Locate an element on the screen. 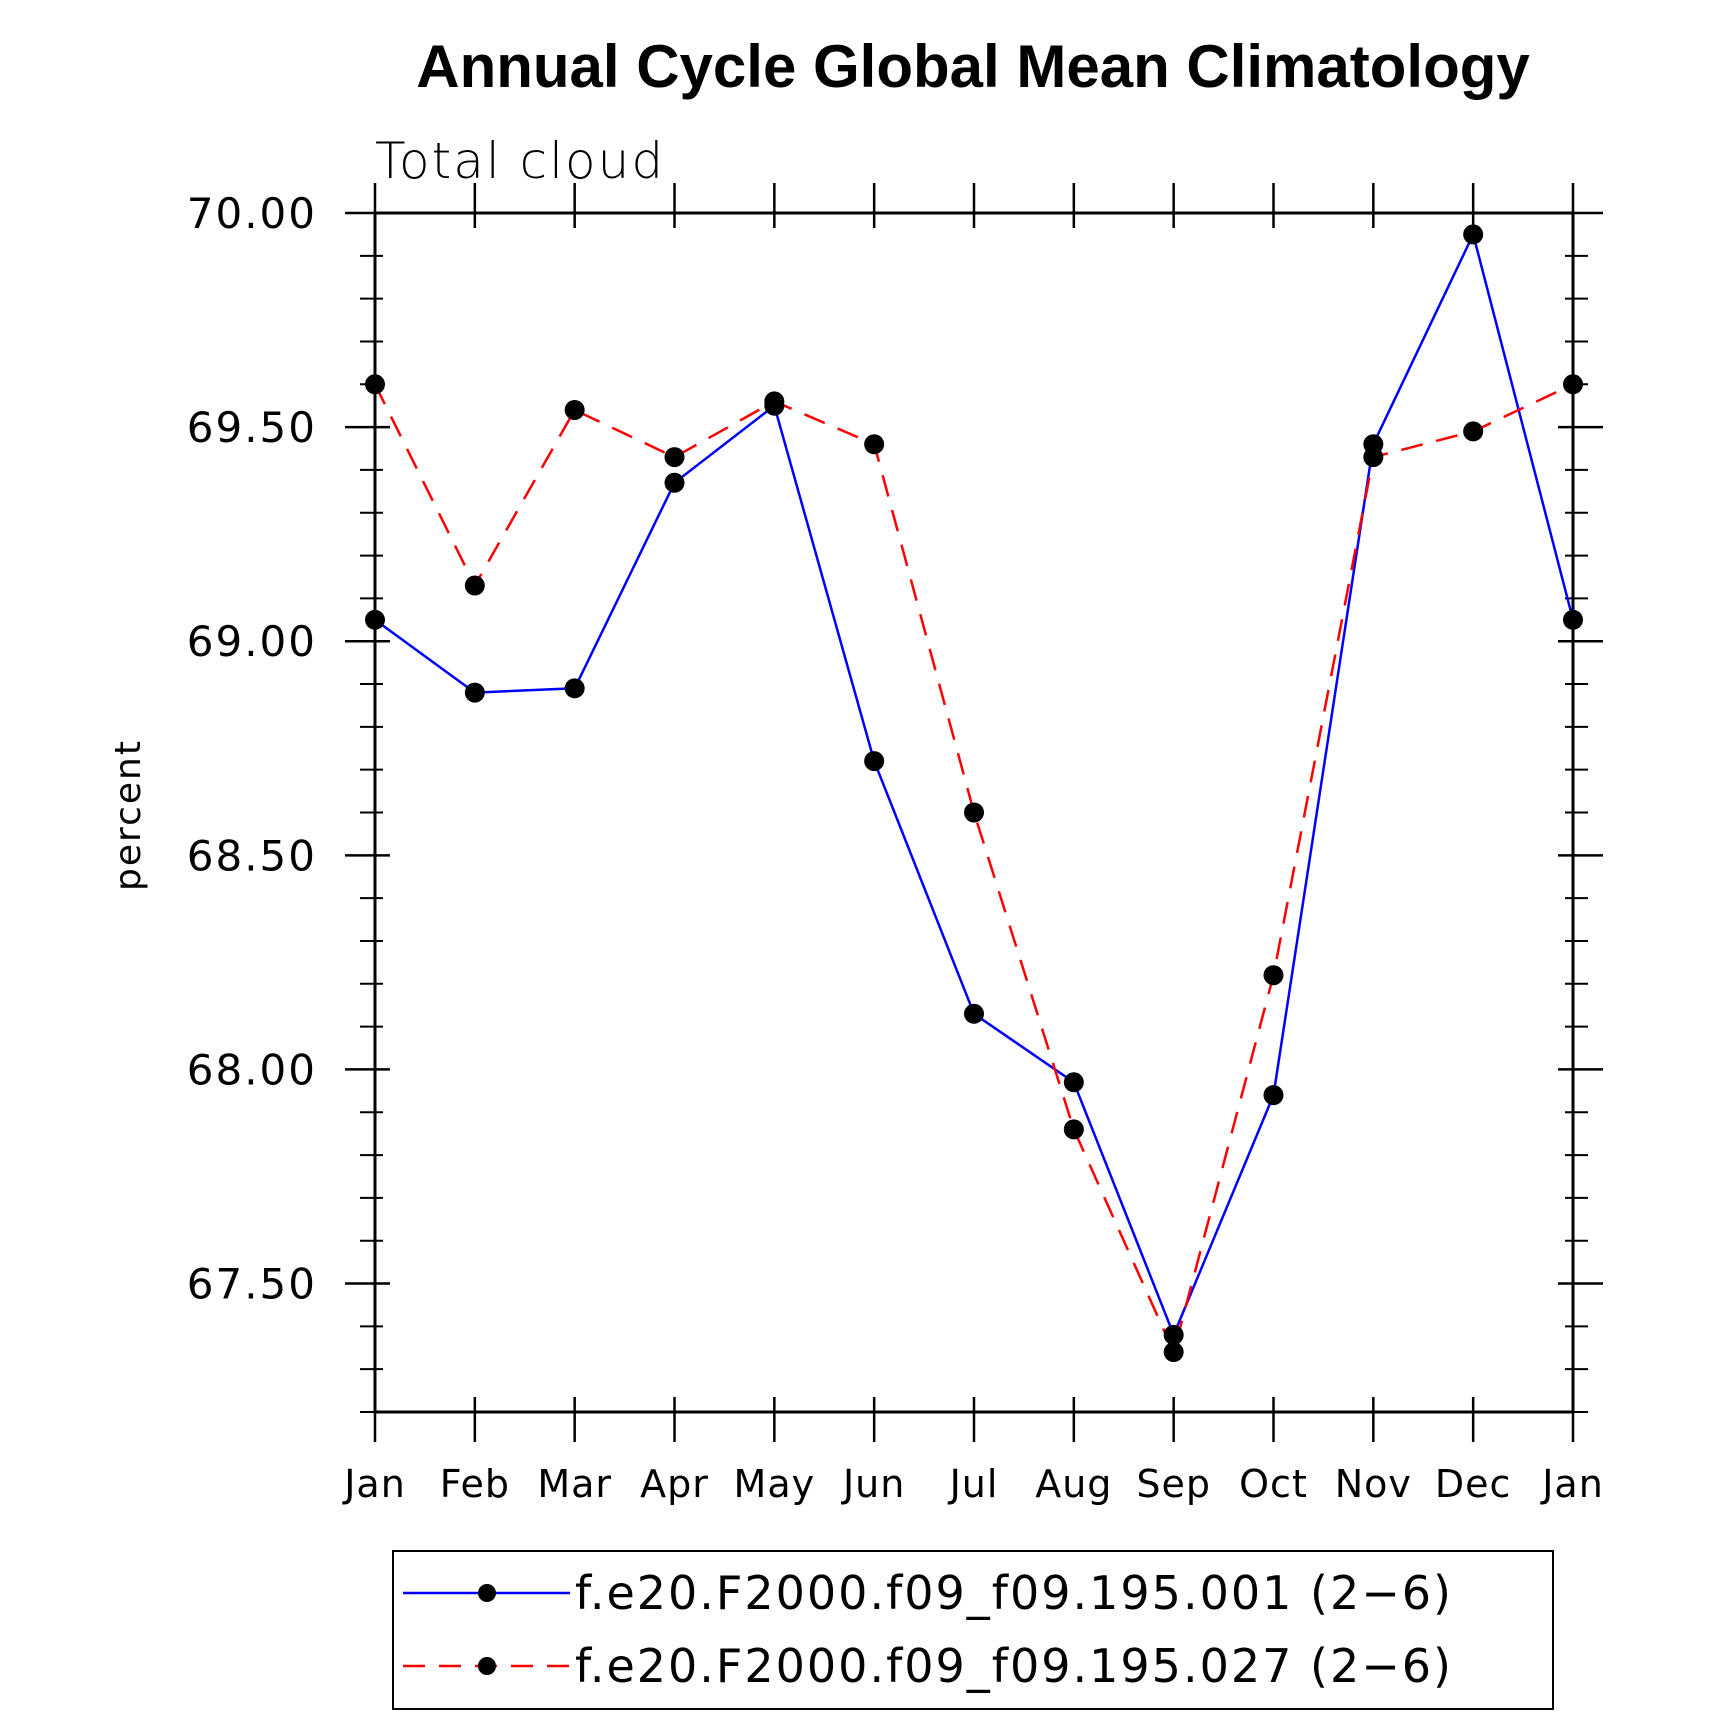 Image resolution: width=1710 pixels, height=1713 pixels. y-tick-labels: 67.50 68.00 68.50 69.00 69.50 70.00 is located at coordinates (252, 749).